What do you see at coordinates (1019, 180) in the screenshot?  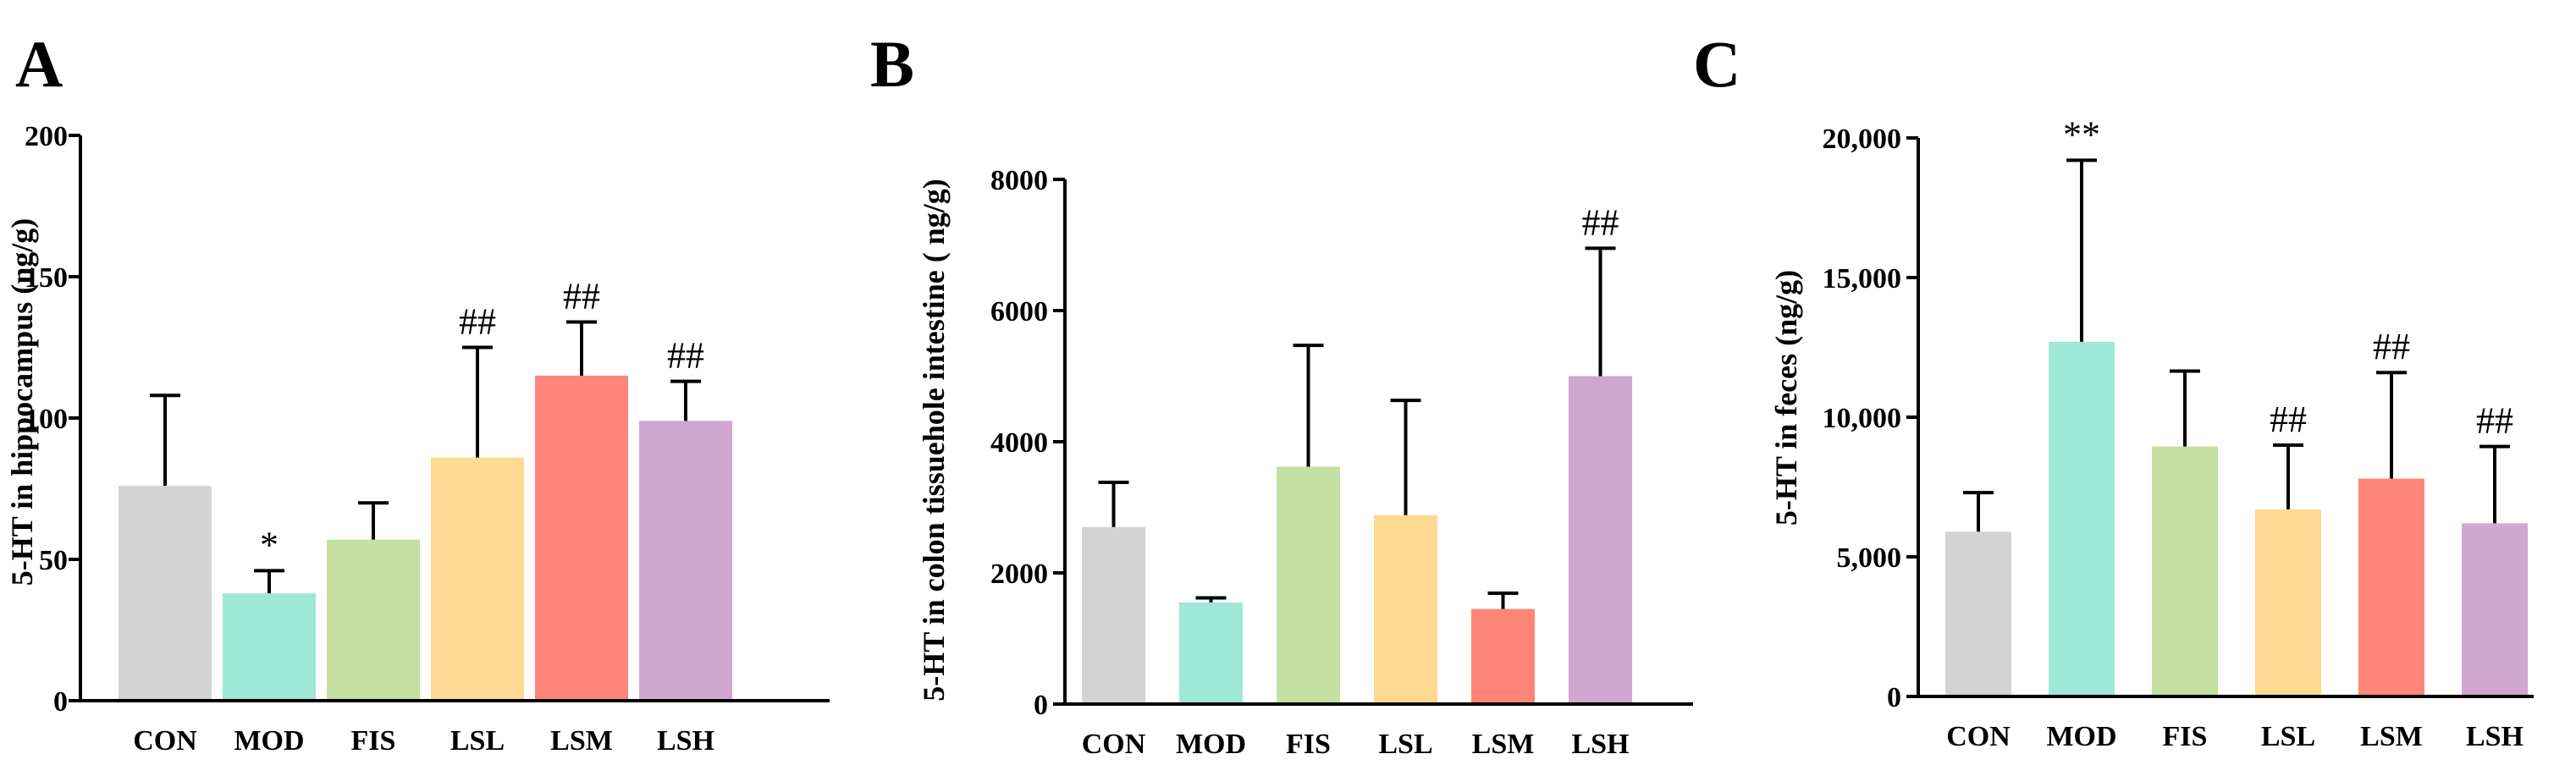 I see `y-tick-label: 8000` at bounding box center [1019, 180].